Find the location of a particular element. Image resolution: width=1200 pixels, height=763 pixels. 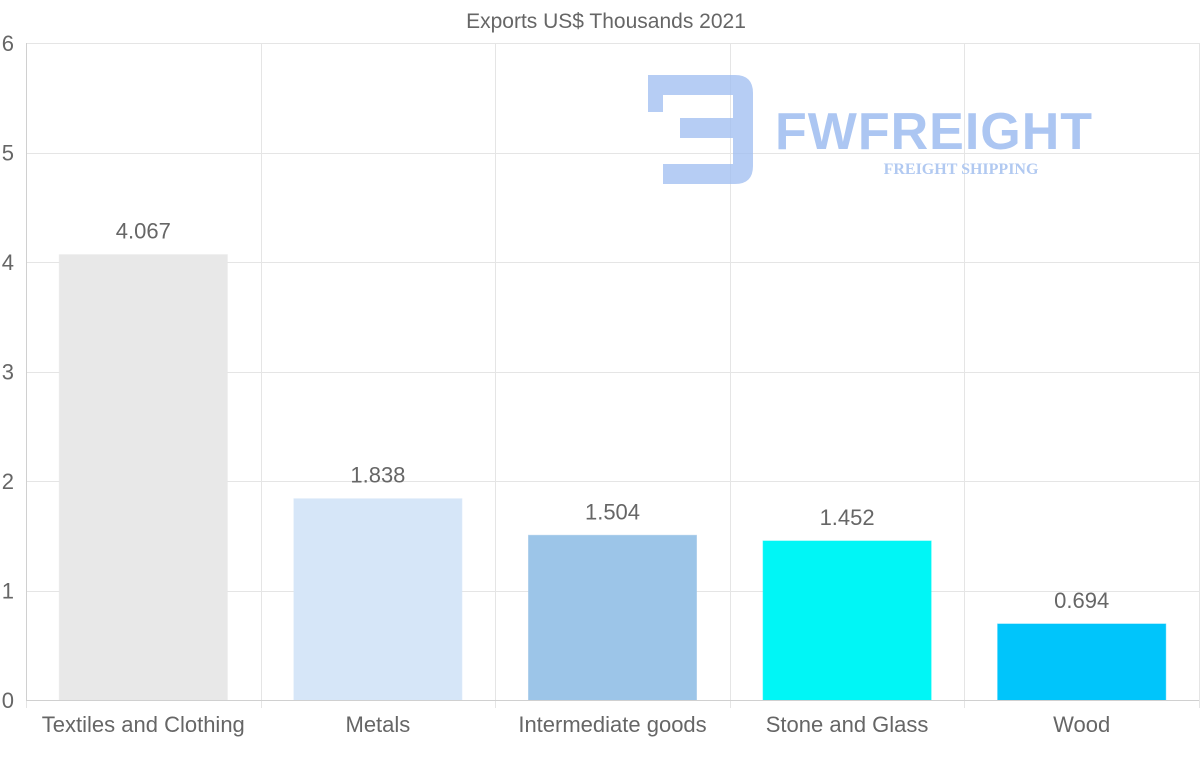

x-tick-label: Metals is located at coordinates (378, 724).